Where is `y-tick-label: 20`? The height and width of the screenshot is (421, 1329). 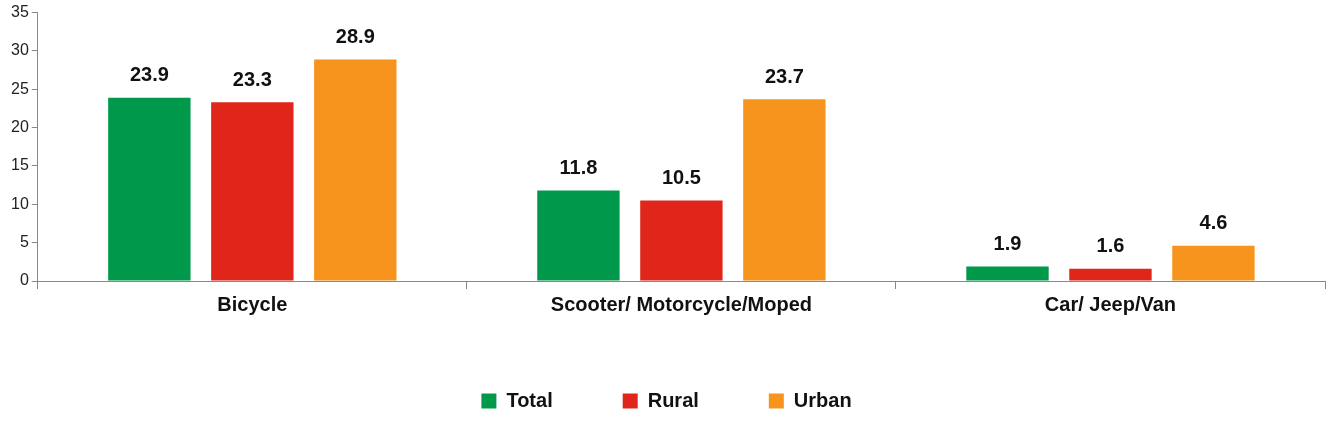 y-tick-label: 20 is located at coordinates (20, 127).